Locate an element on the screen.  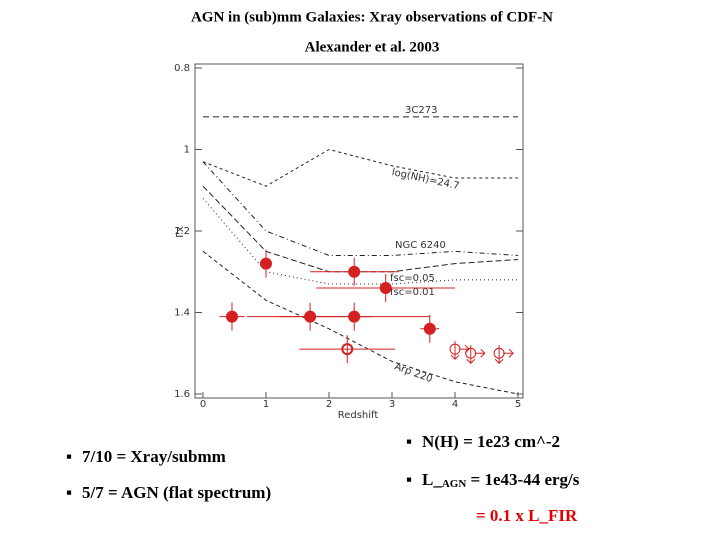
curve-label: log(NH)=24.7 is located at coordinates (425, 179).